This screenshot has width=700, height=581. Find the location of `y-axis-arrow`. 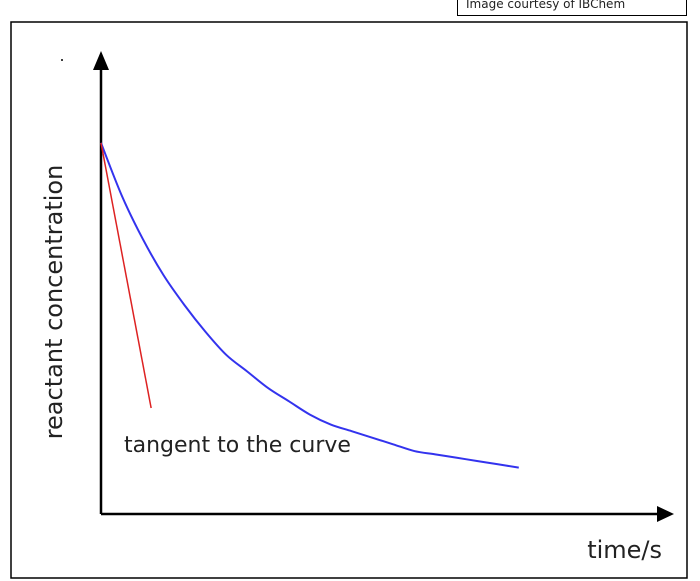

y-axis-arrow is located at coordinates (101, 60).